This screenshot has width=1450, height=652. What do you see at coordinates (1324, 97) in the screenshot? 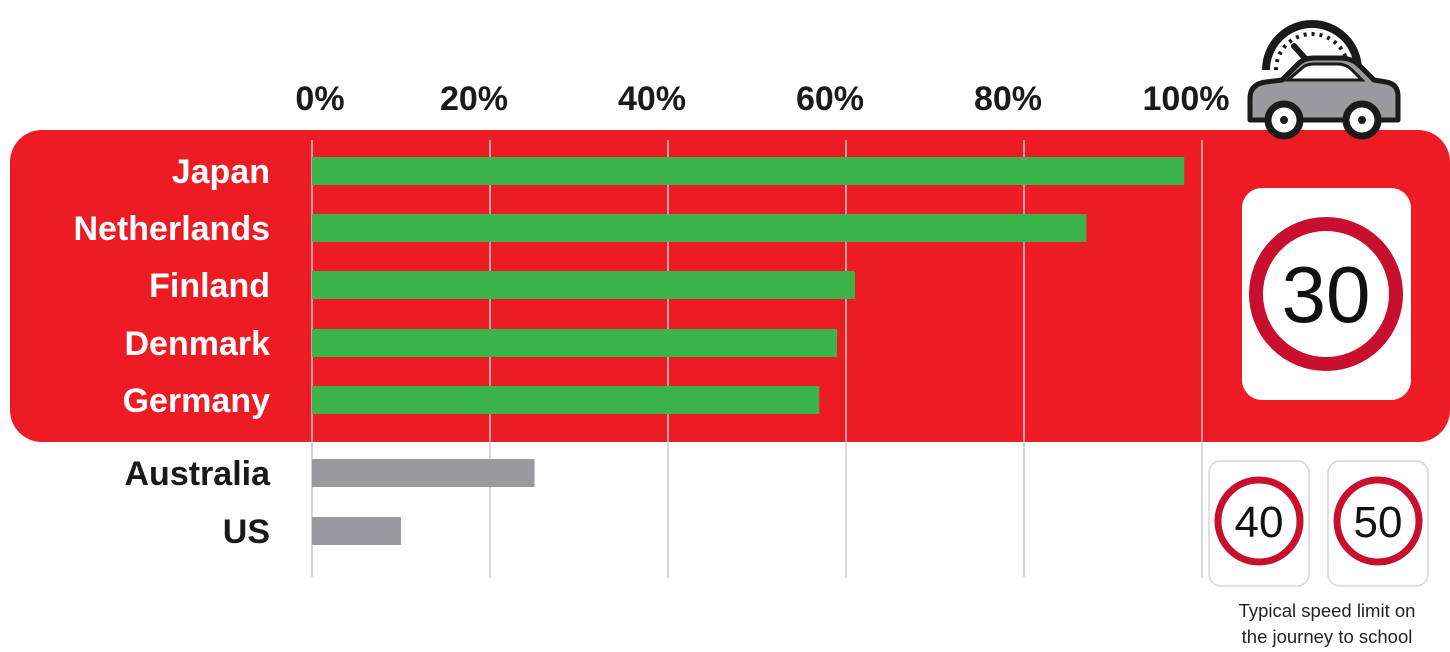
I see `car-icon` at bounding box center [1324, 97].